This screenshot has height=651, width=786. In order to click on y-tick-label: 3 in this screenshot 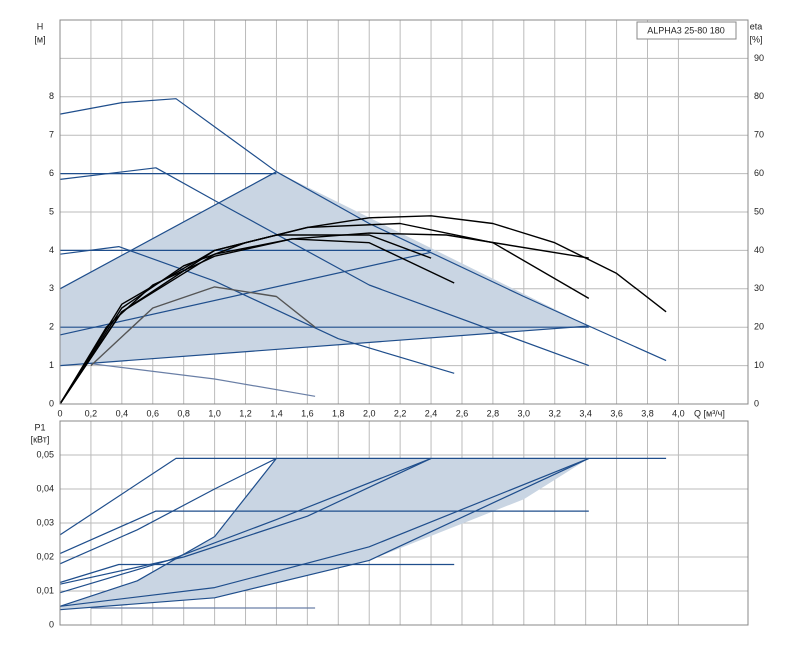, I will do `click(51, 288)`.